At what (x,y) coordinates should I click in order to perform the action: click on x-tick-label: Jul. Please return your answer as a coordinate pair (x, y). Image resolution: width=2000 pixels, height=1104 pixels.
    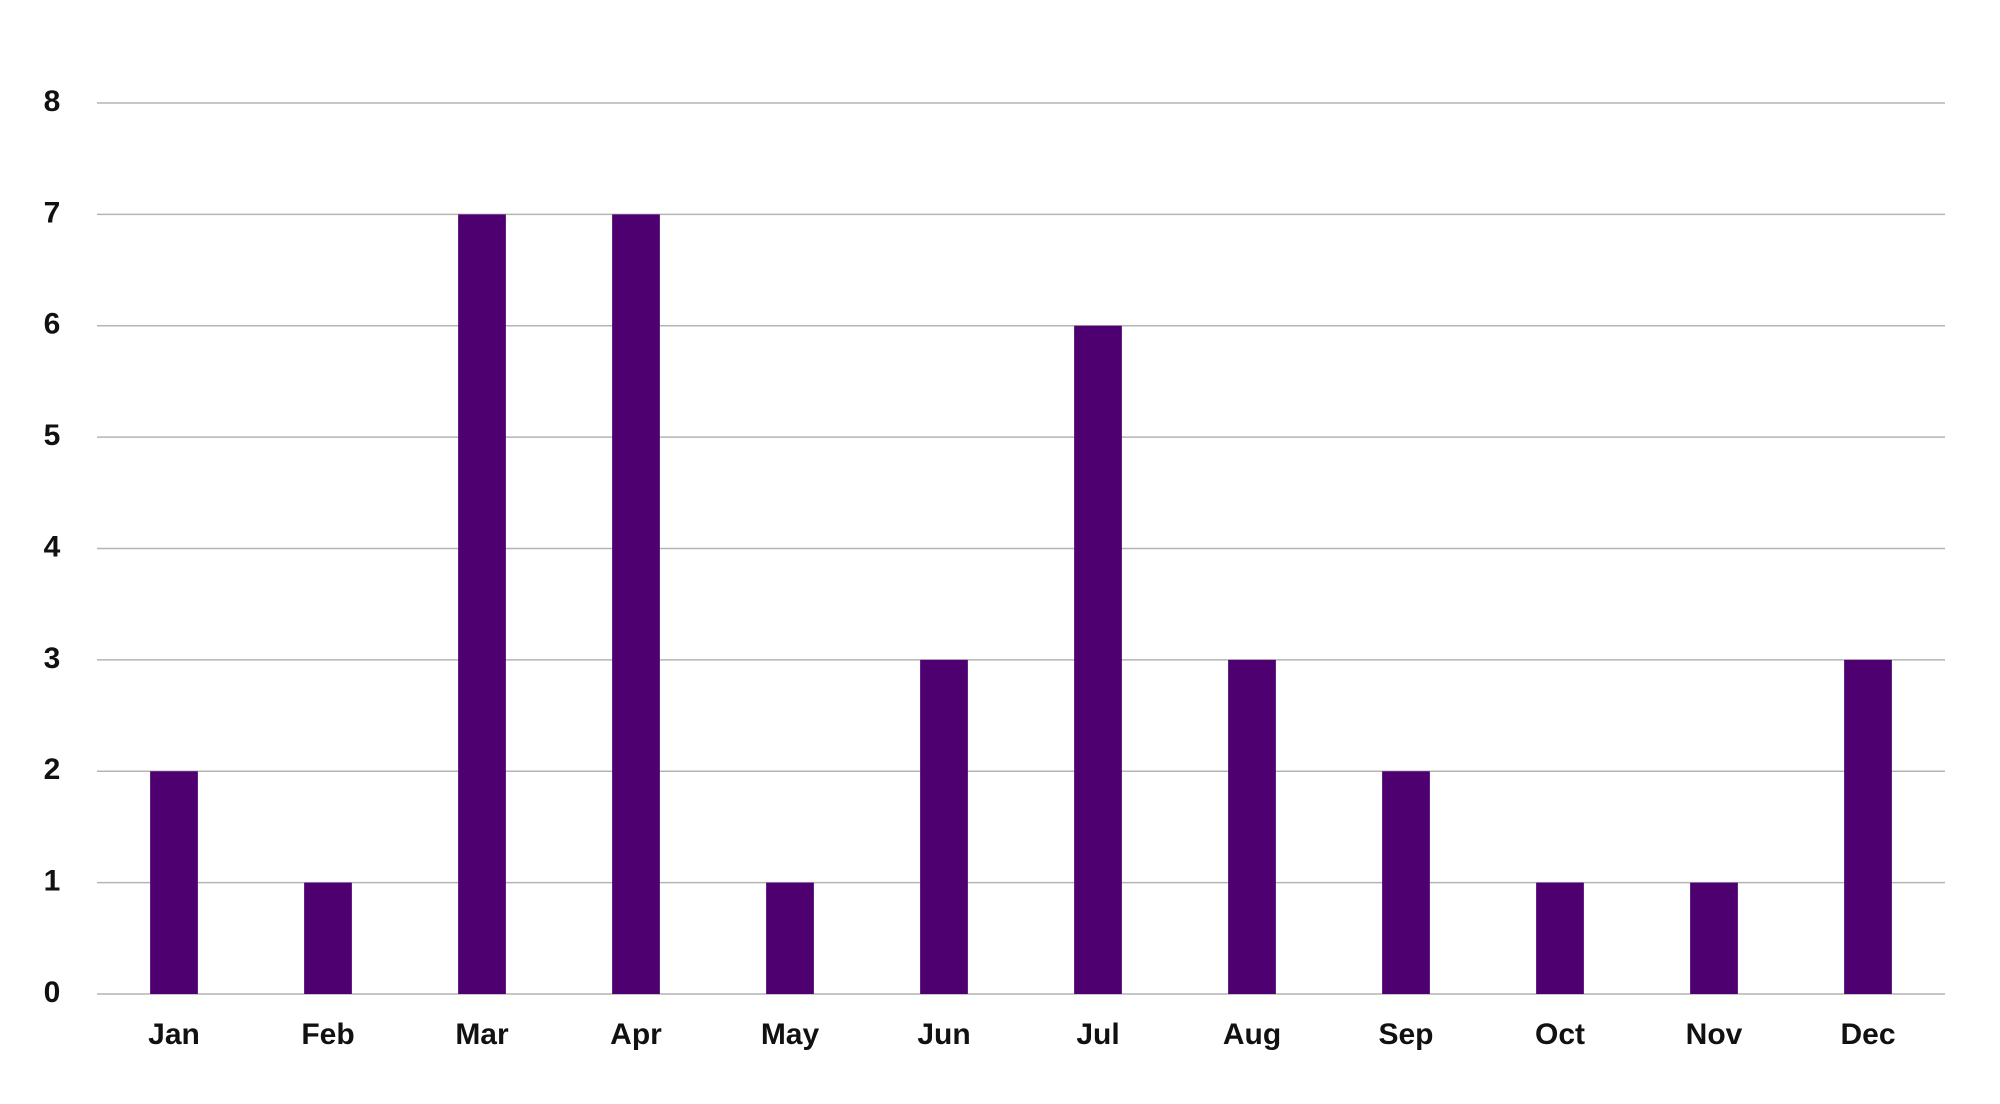
    Looking at the image, I should click on (1097, 1034).